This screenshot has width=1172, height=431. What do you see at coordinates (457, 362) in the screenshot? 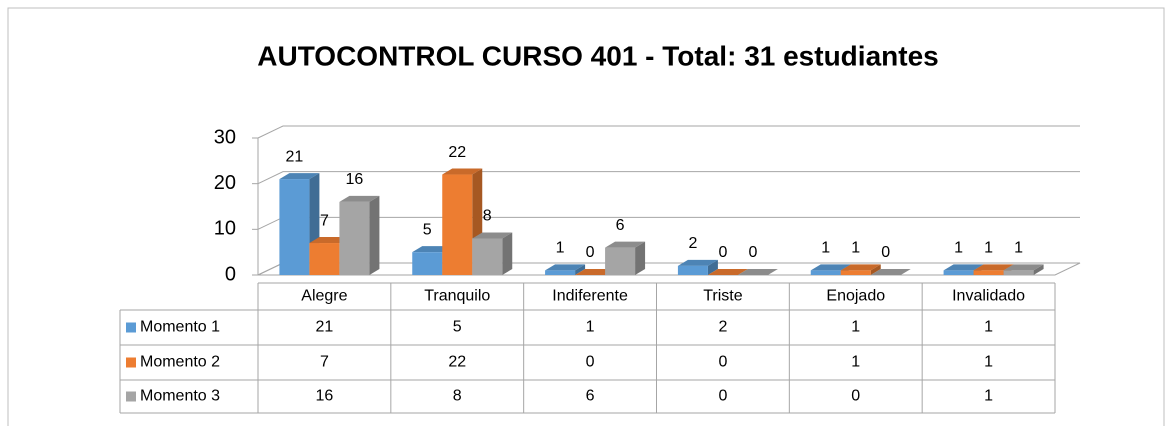
I see `table-cell: 22` at bounding box center [457, 362].